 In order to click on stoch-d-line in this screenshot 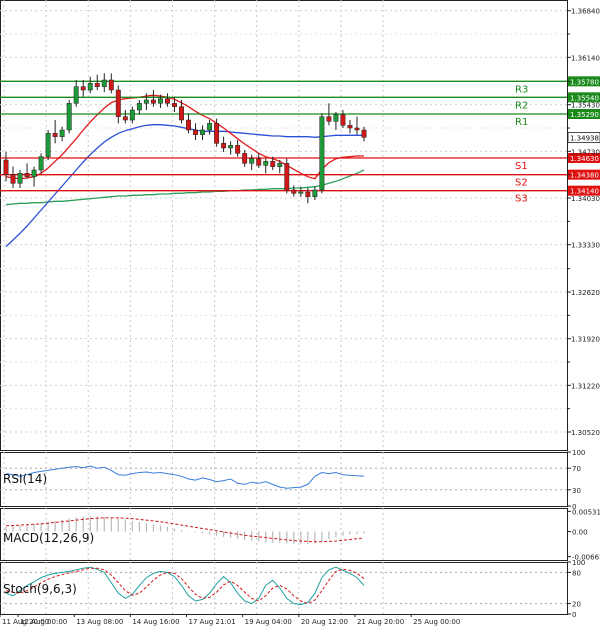, I will do `click(185, 586)`.